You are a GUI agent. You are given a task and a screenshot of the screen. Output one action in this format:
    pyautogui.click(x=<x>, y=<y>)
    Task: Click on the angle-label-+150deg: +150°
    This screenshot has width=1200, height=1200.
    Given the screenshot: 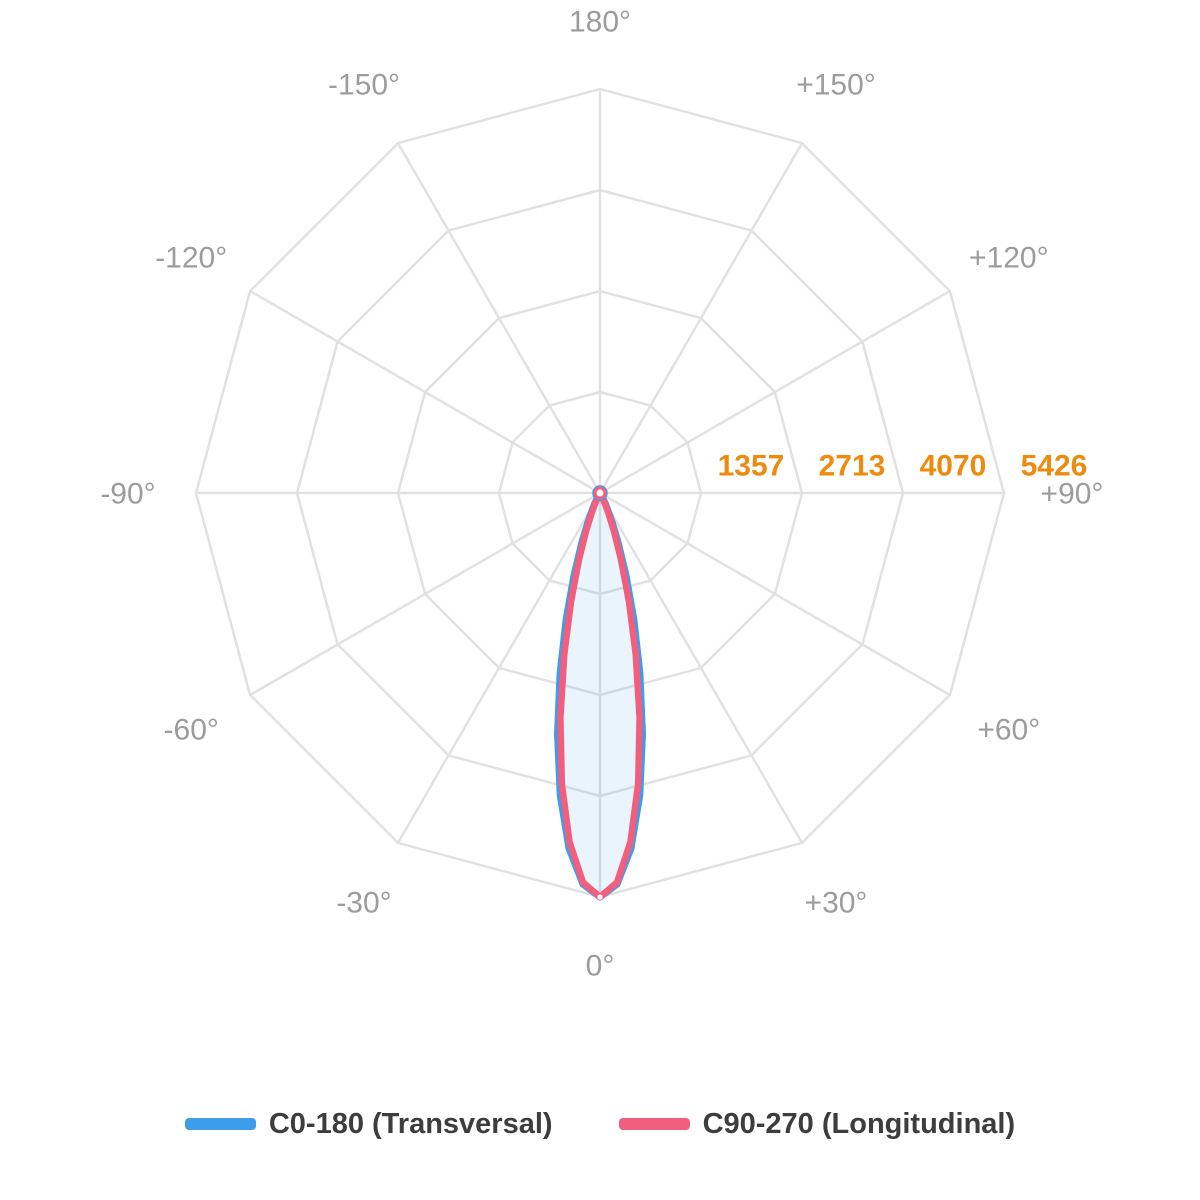 What is the action you would take?
    pyautogui.click(x=836, y=85)
    